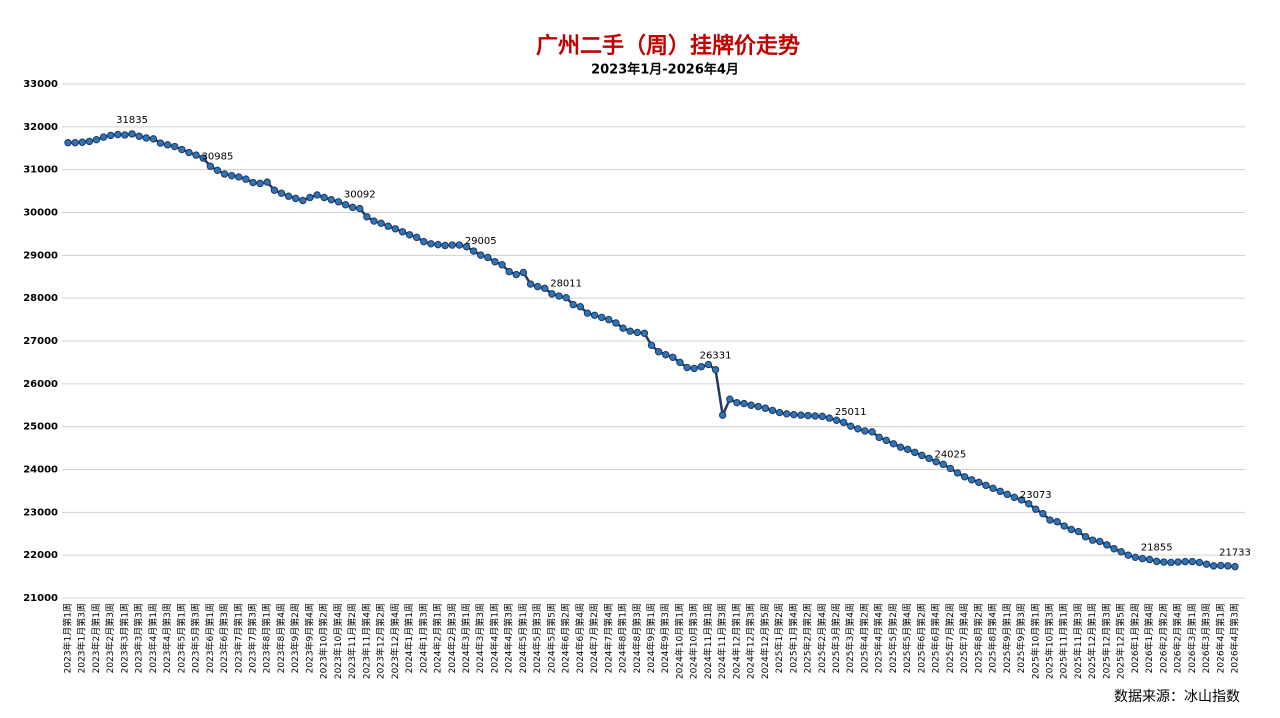  What do you see at coordinates (665, 638) in the screenshot?
I see `x-tick-label: 2024年9月第3周` at bounding box center [665, 638].